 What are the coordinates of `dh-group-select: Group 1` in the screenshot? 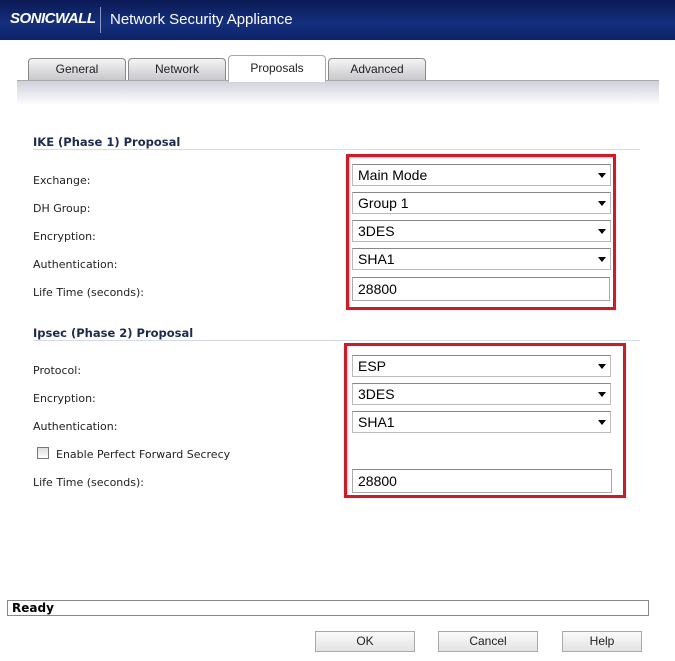 It's located at (481, 203).